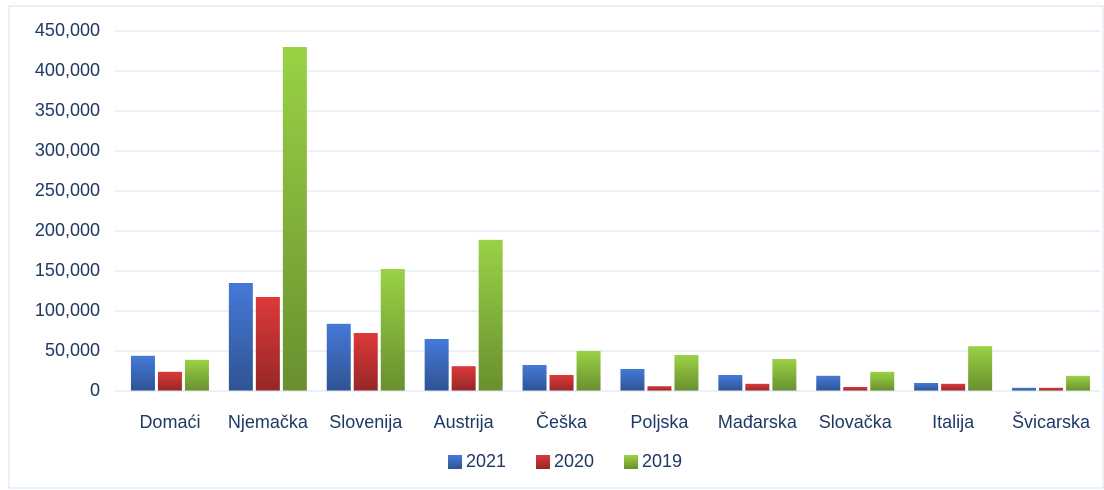  I want to click on legend-label: 2021, so click(486, 461).